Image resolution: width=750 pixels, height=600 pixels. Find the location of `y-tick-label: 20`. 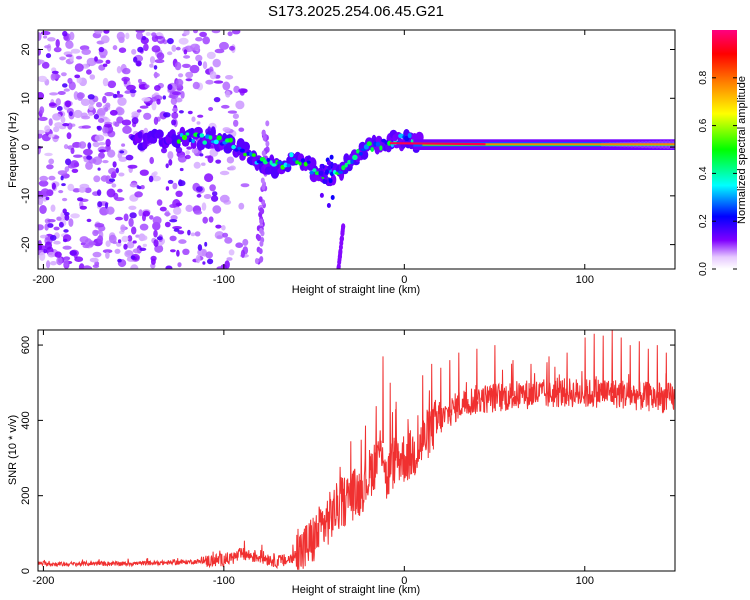

y-tick-label: 20 is located at coordinates (26, 49).